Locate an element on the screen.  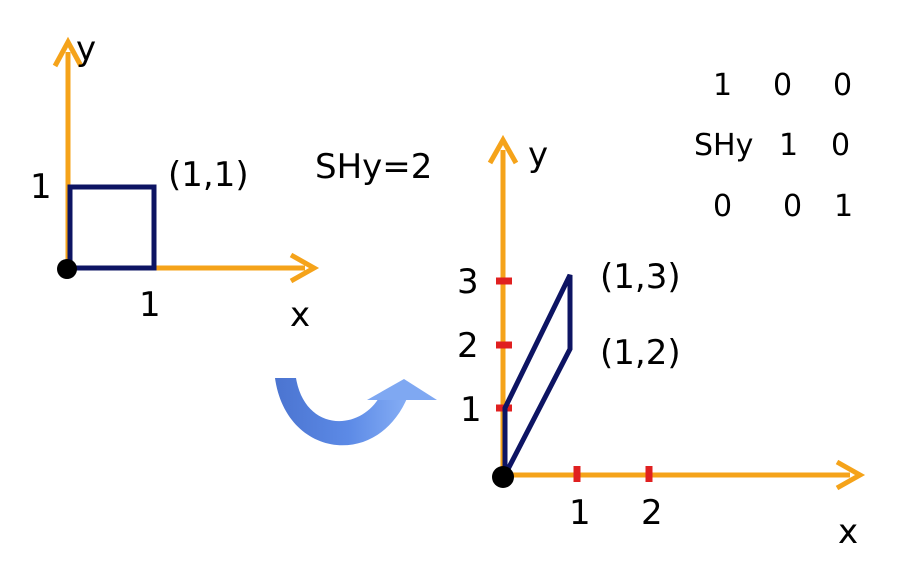
right-origin-dot is located at coordinates (503, 477).